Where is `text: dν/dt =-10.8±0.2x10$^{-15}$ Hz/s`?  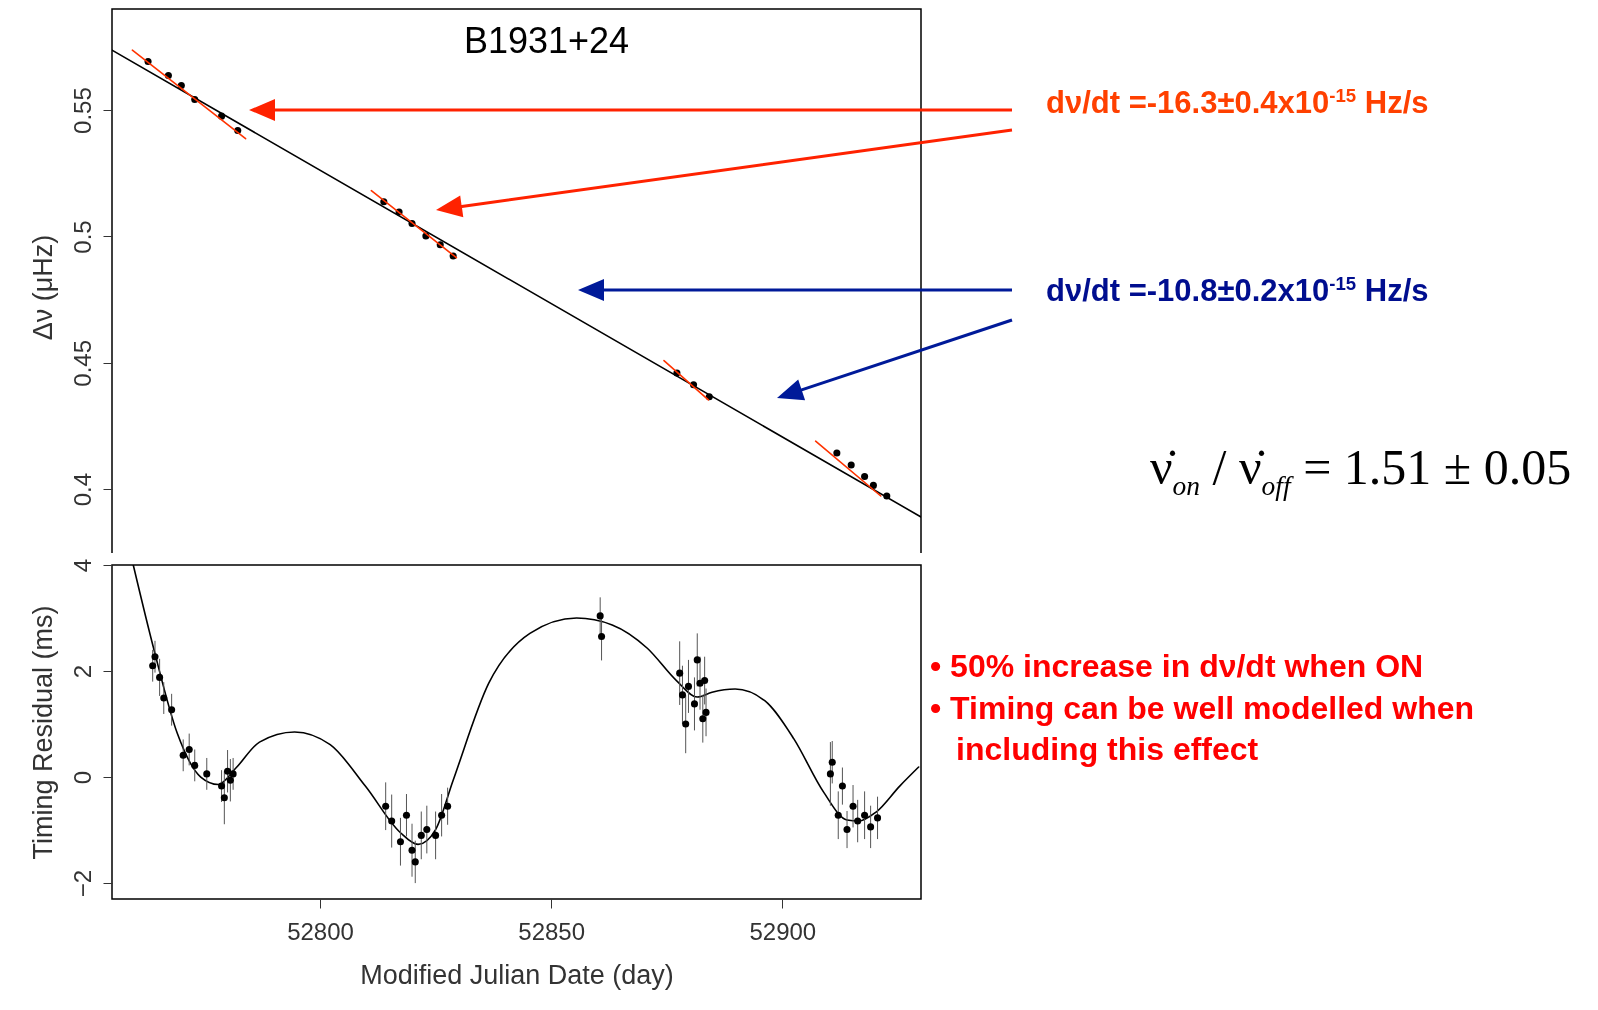 text: dν/dt =-10.8±0.2x10$^{-15}$ Hz/s is located at coordinates (1237, 291).